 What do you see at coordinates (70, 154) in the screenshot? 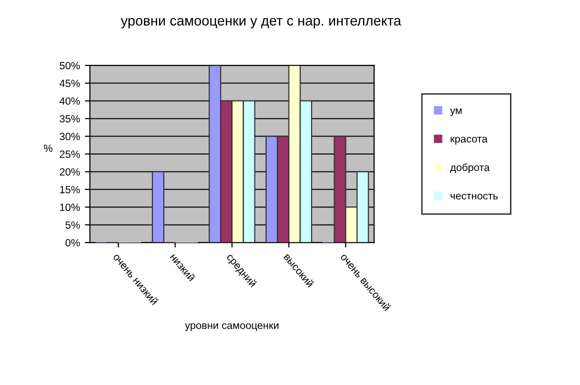
I see `y-tick-label: 25%` at bounding box center [70, 154].